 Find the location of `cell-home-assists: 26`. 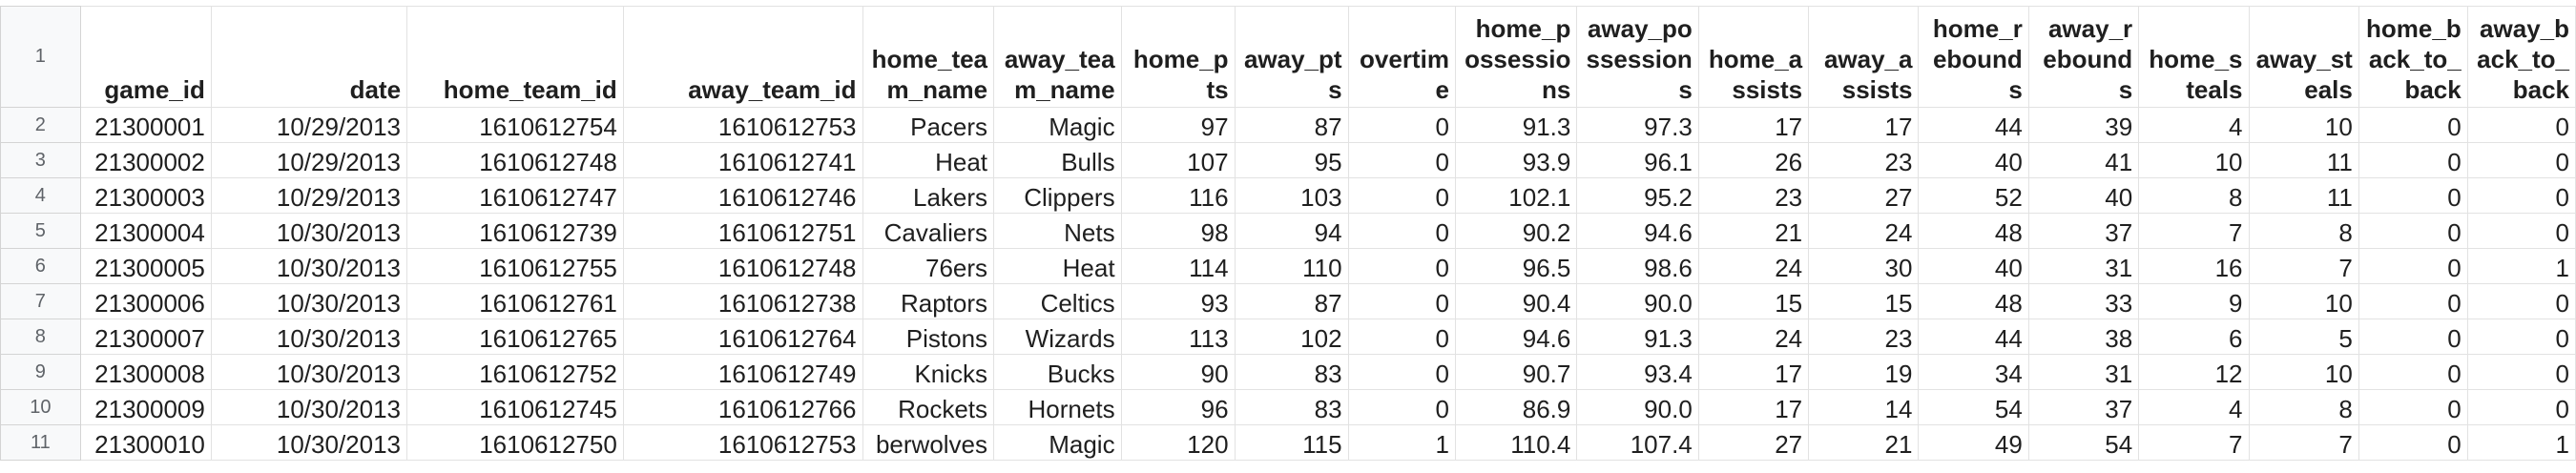

cell-home-assists: 26 is located at coordinates (1753, 160).